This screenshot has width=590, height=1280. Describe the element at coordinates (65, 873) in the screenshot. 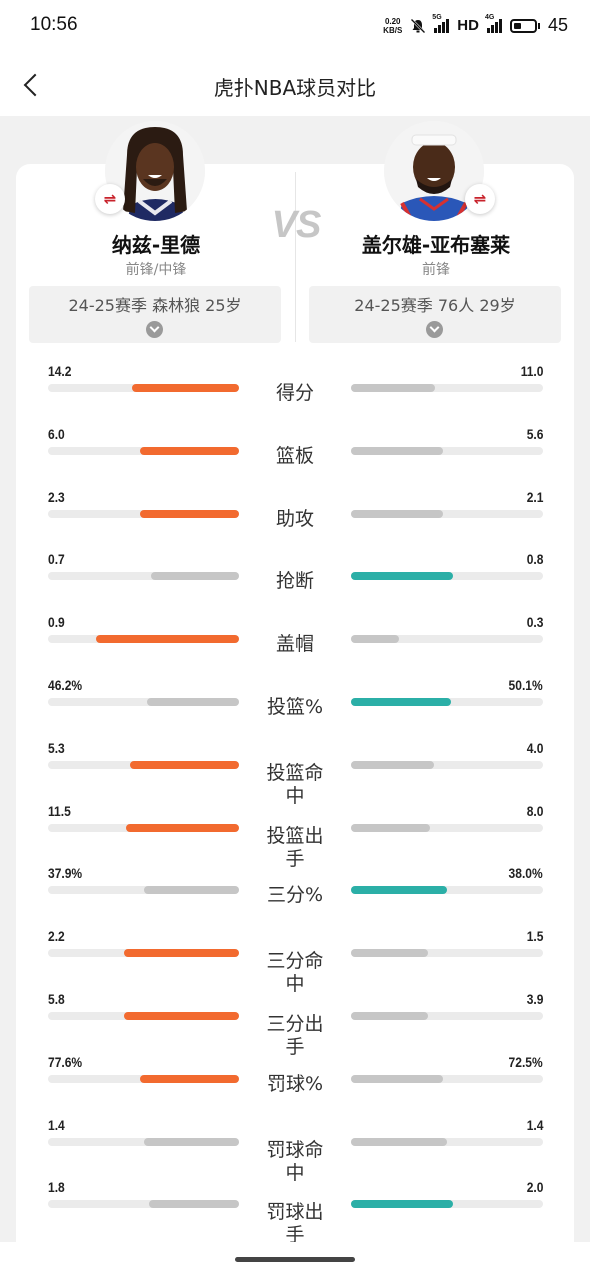

I see `left-stat-value: 37.9%` at that location.